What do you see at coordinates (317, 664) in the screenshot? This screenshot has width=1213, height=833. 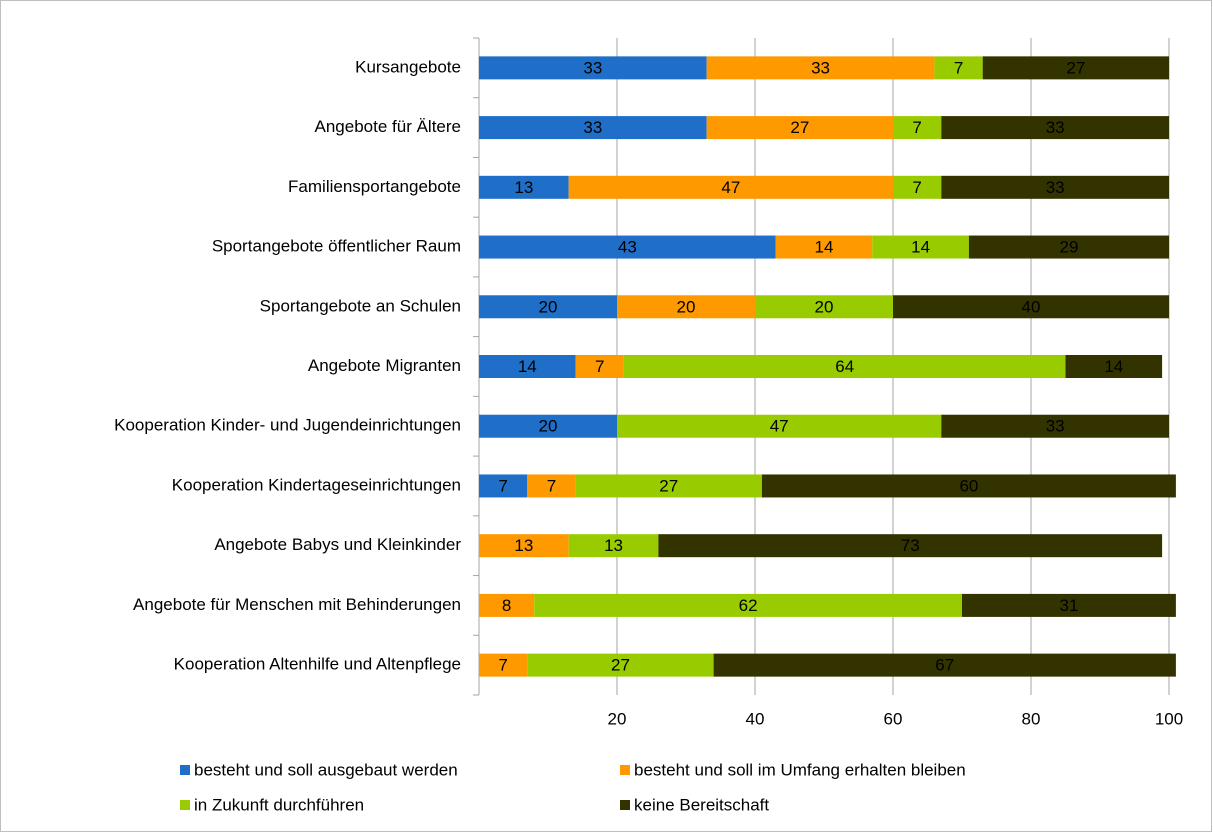 I see `y-tick-label: Kooperation Altenhilfe und Altenpflege` at bounding box center [317, 664].